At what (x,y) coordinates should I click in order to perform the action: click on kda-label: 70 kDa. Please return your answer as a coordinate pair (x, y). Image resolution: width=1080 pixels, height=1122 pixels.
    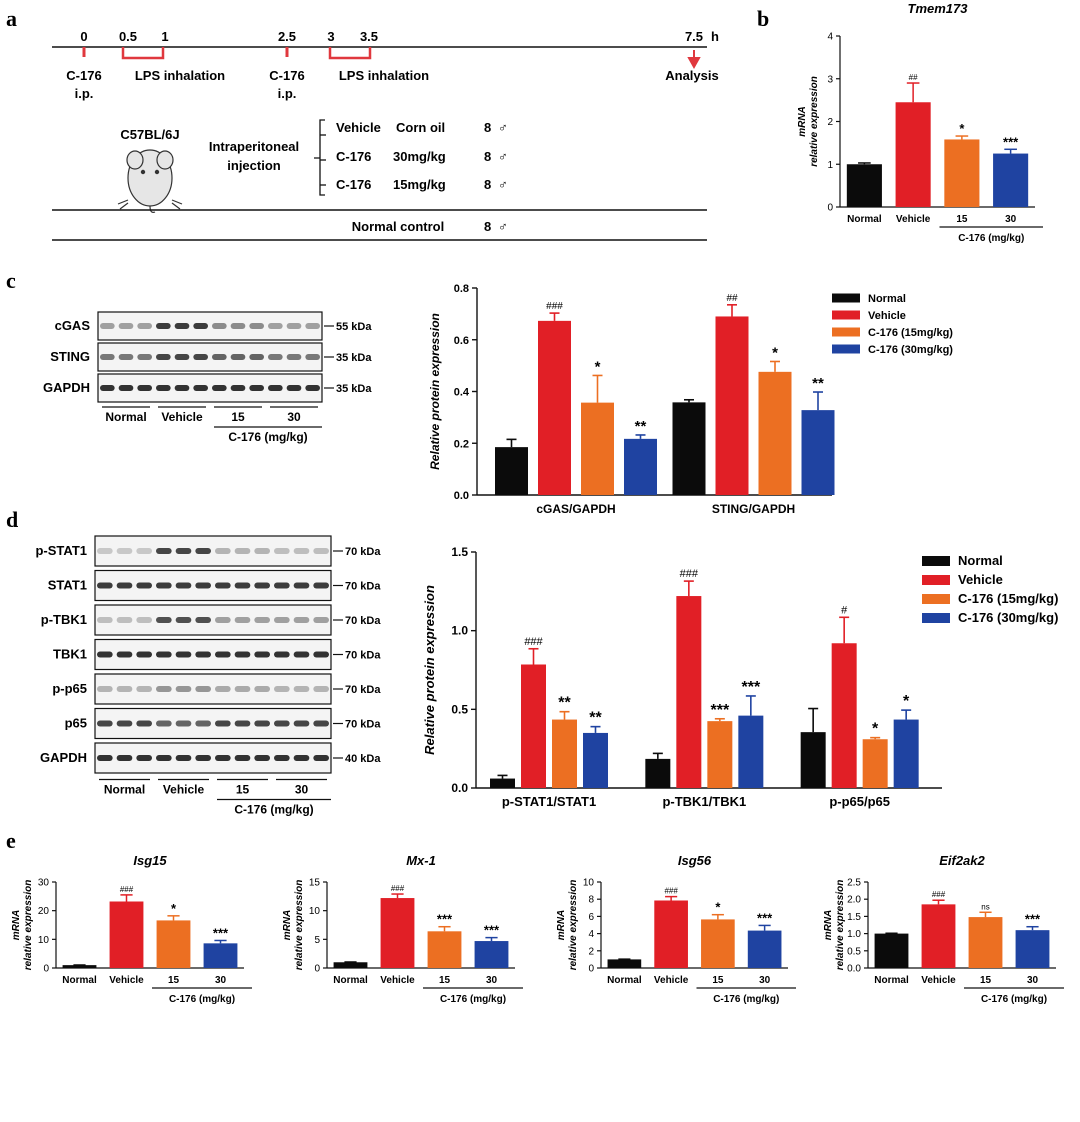
    Looking at the image, I should click on (363, 656).